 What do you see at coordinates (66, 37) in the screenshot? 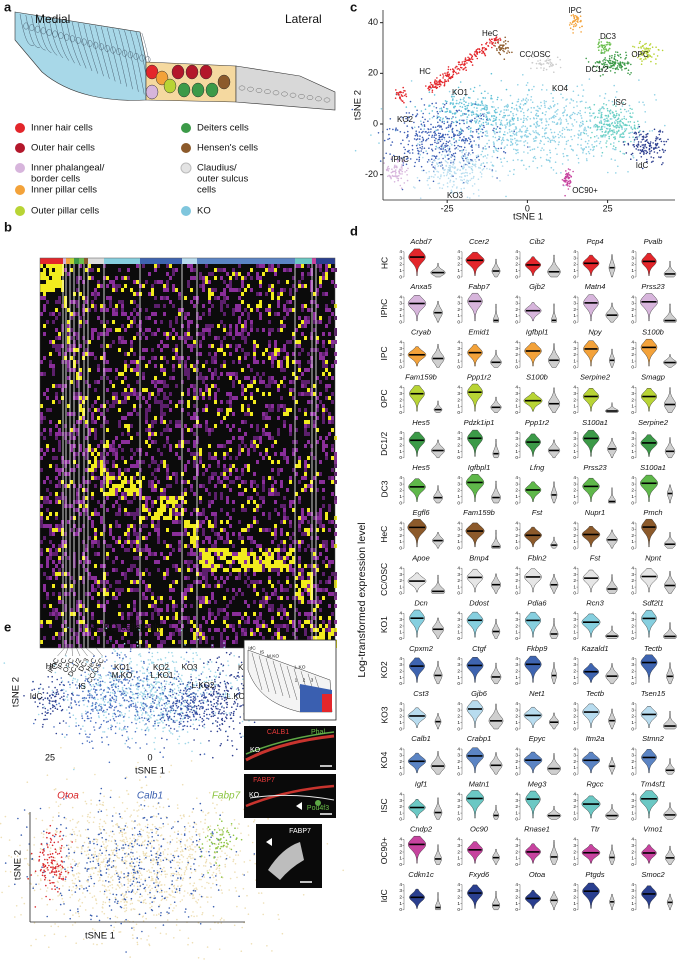
I see `nucleus` at bounding box center [66, 37].